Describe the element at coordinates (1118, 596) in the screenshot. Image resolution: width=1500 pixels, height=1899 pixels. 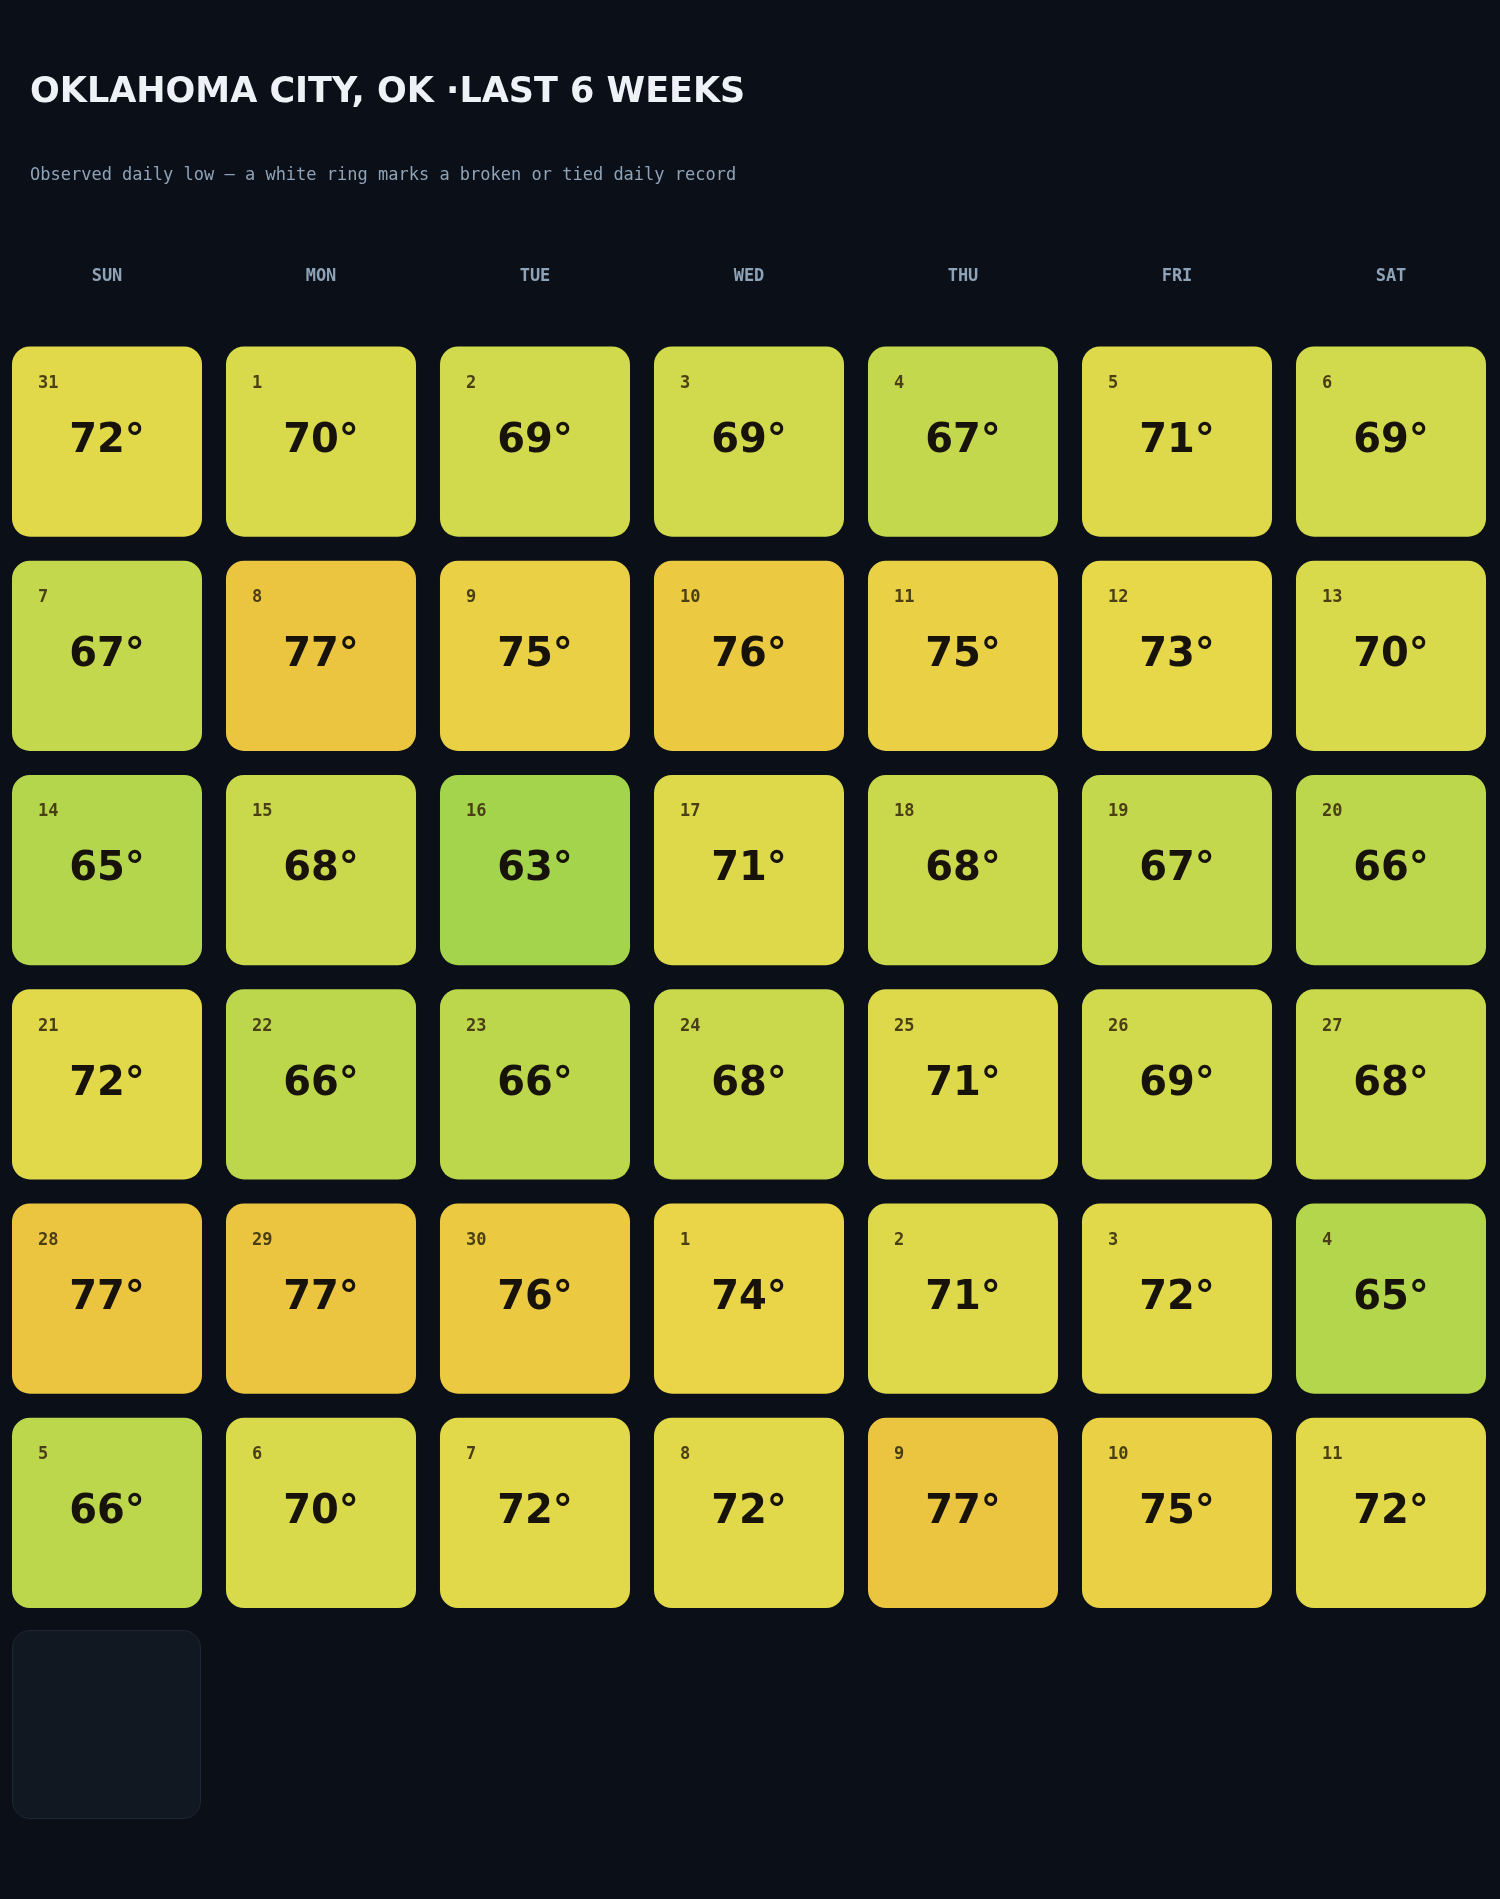
I see `annotation: 12` at that location.